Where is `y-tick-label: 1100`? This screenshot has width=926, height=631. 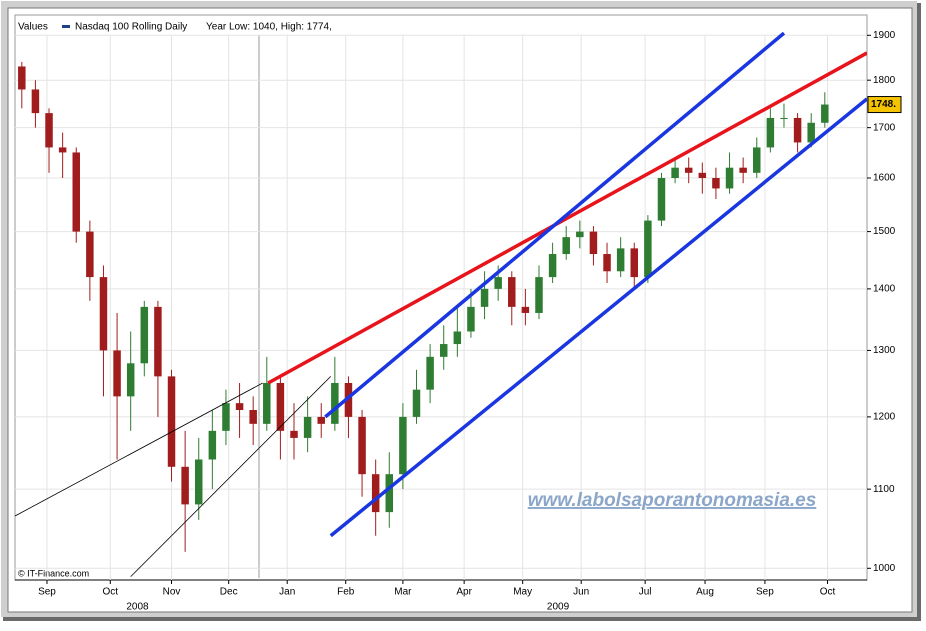 y-tick-label: 1100 is located at coordinates (884, 489).